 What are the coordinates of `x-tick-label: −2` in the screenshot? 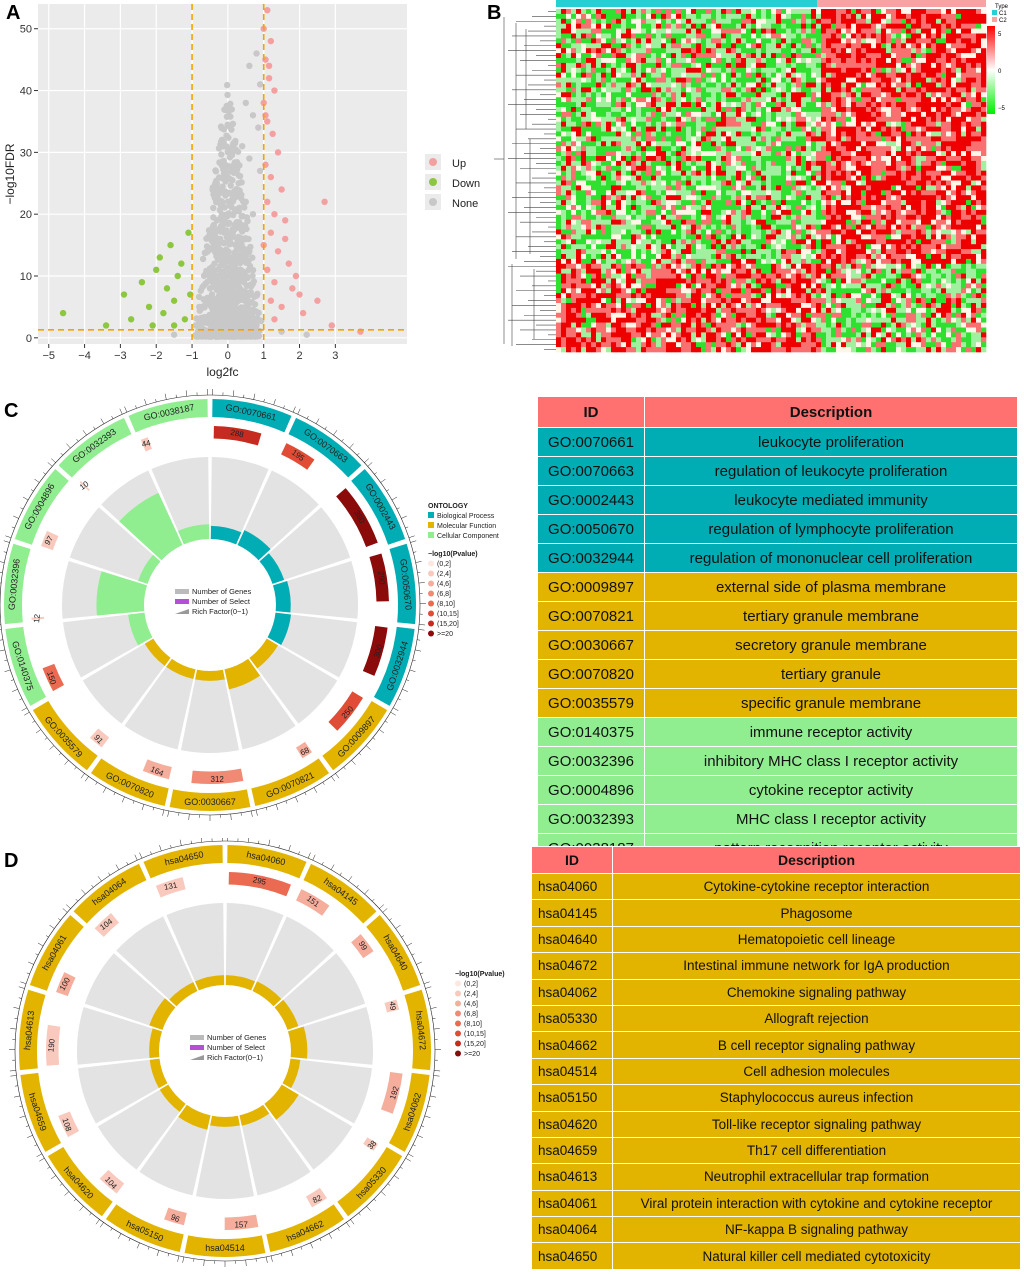 It's located at (156, 356).